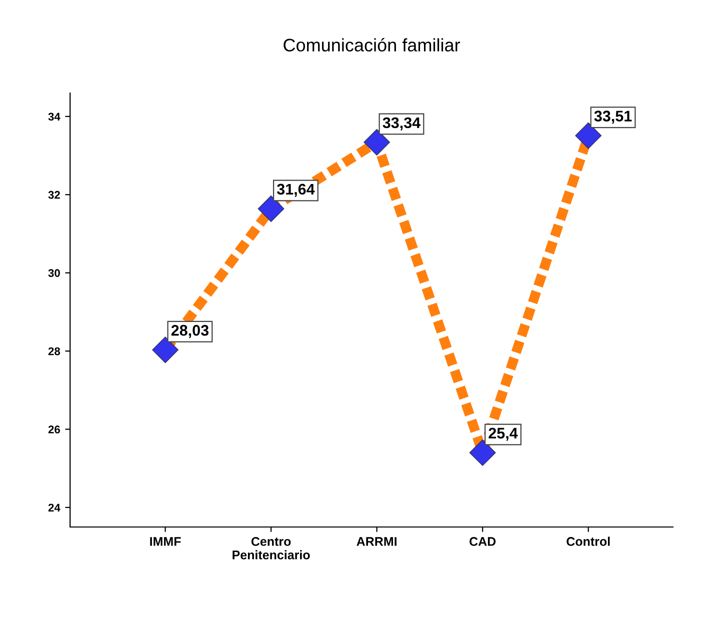 This screenshot has height=620, width=701. I want to click on x-tick-label: Centro Penitenciario, so click(271, 548).